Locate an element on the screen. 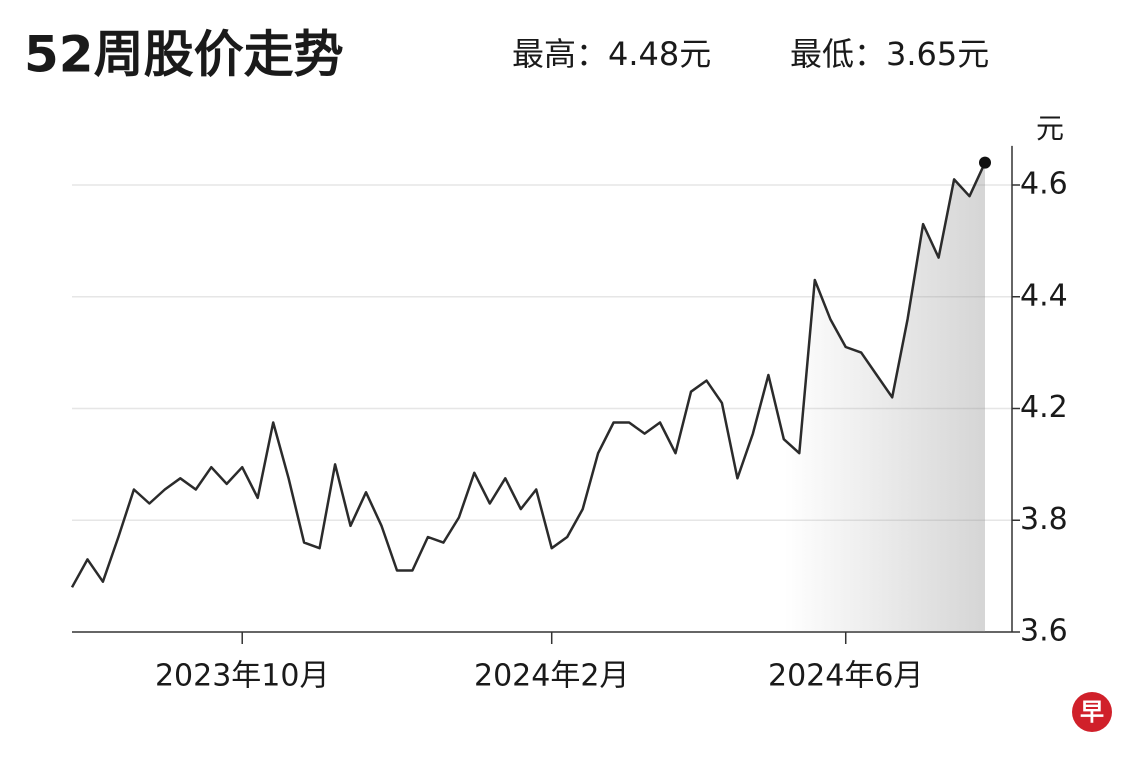 This screenshot has height=760, width=1140. x-tick-label: 2024年6月 is located at coordinates (845, 676).